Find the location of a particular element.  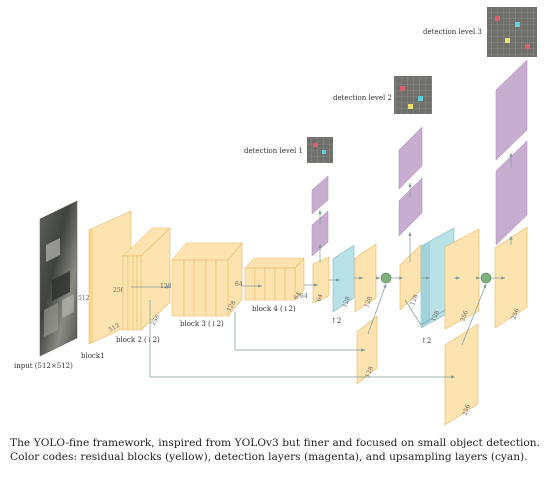

c2-dim: 128 is located at coordinates (346, 301).